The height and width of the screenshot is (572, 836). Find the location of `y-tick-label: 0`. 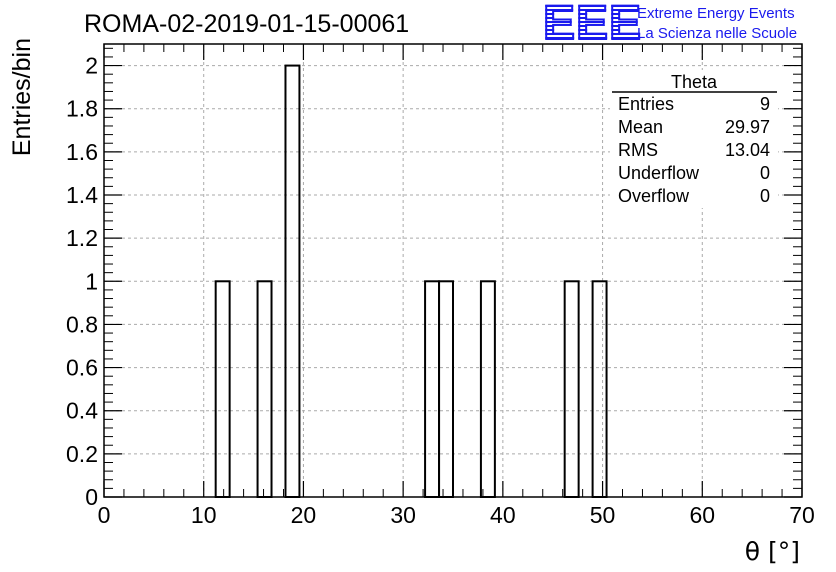

y-tick-label: 0 is located at coordinates (91, 497).